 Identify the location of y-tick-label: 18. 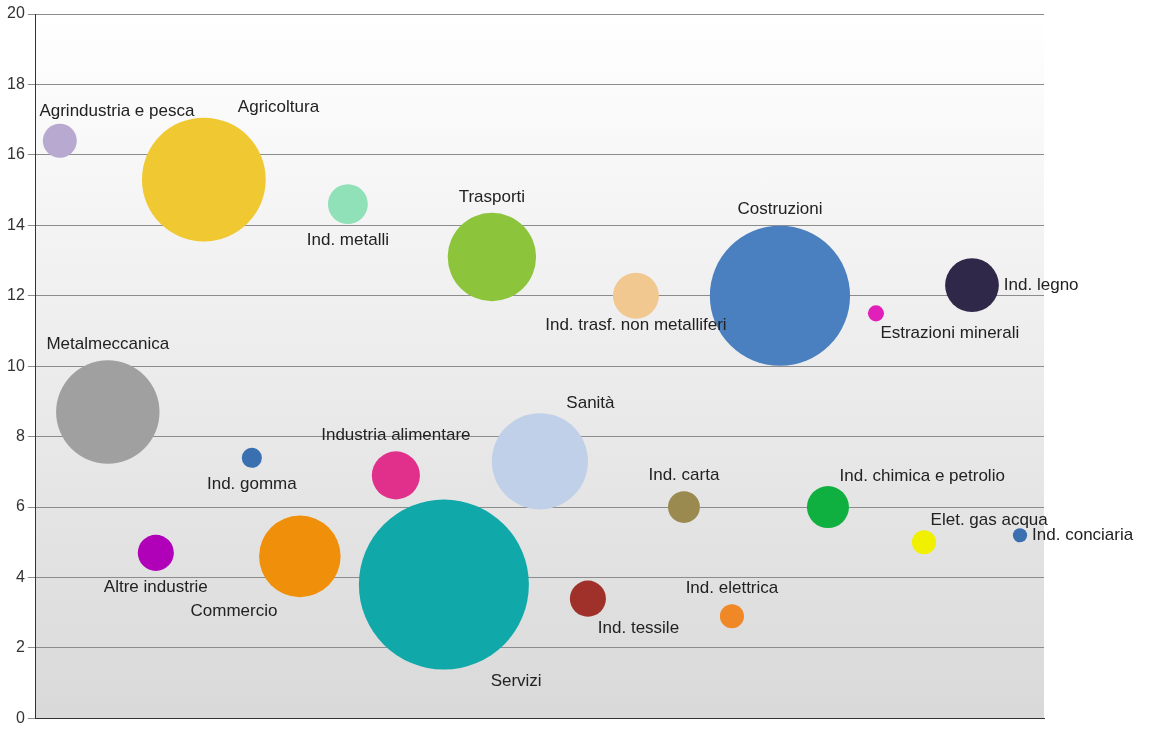
(16, 83).